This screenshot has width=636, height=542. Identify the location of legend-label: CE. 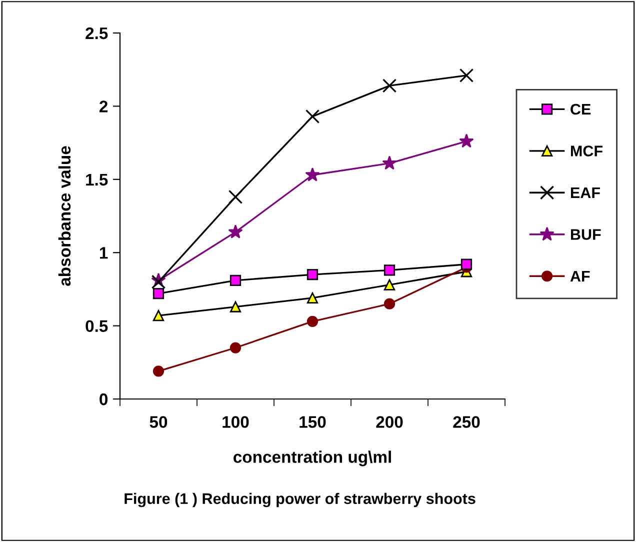
(580, 109).